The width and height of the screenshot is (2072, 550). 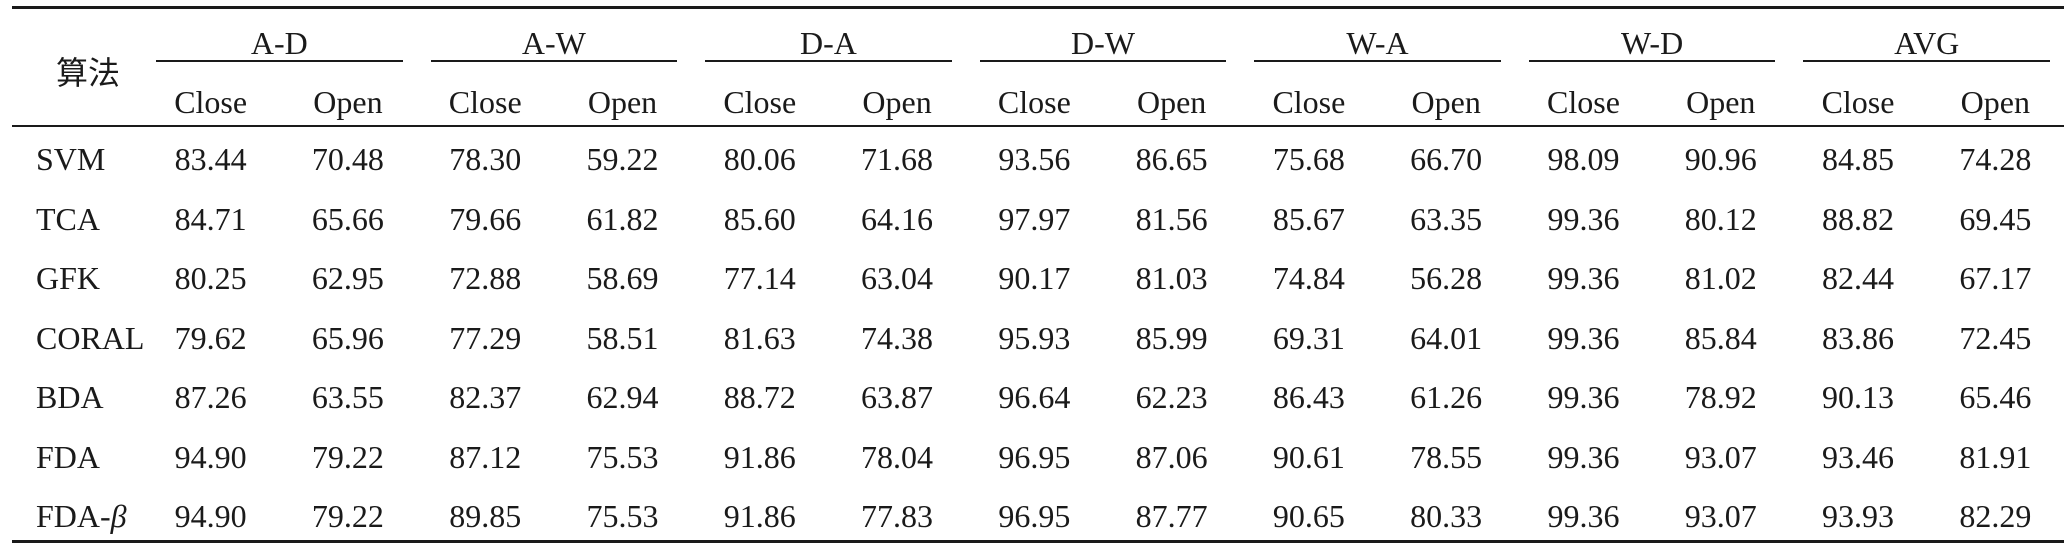 What do you see at coordinates (347, 397) in the screenshot?
I see `open-value-cell: 63.55` at bounding box center [347, 397].